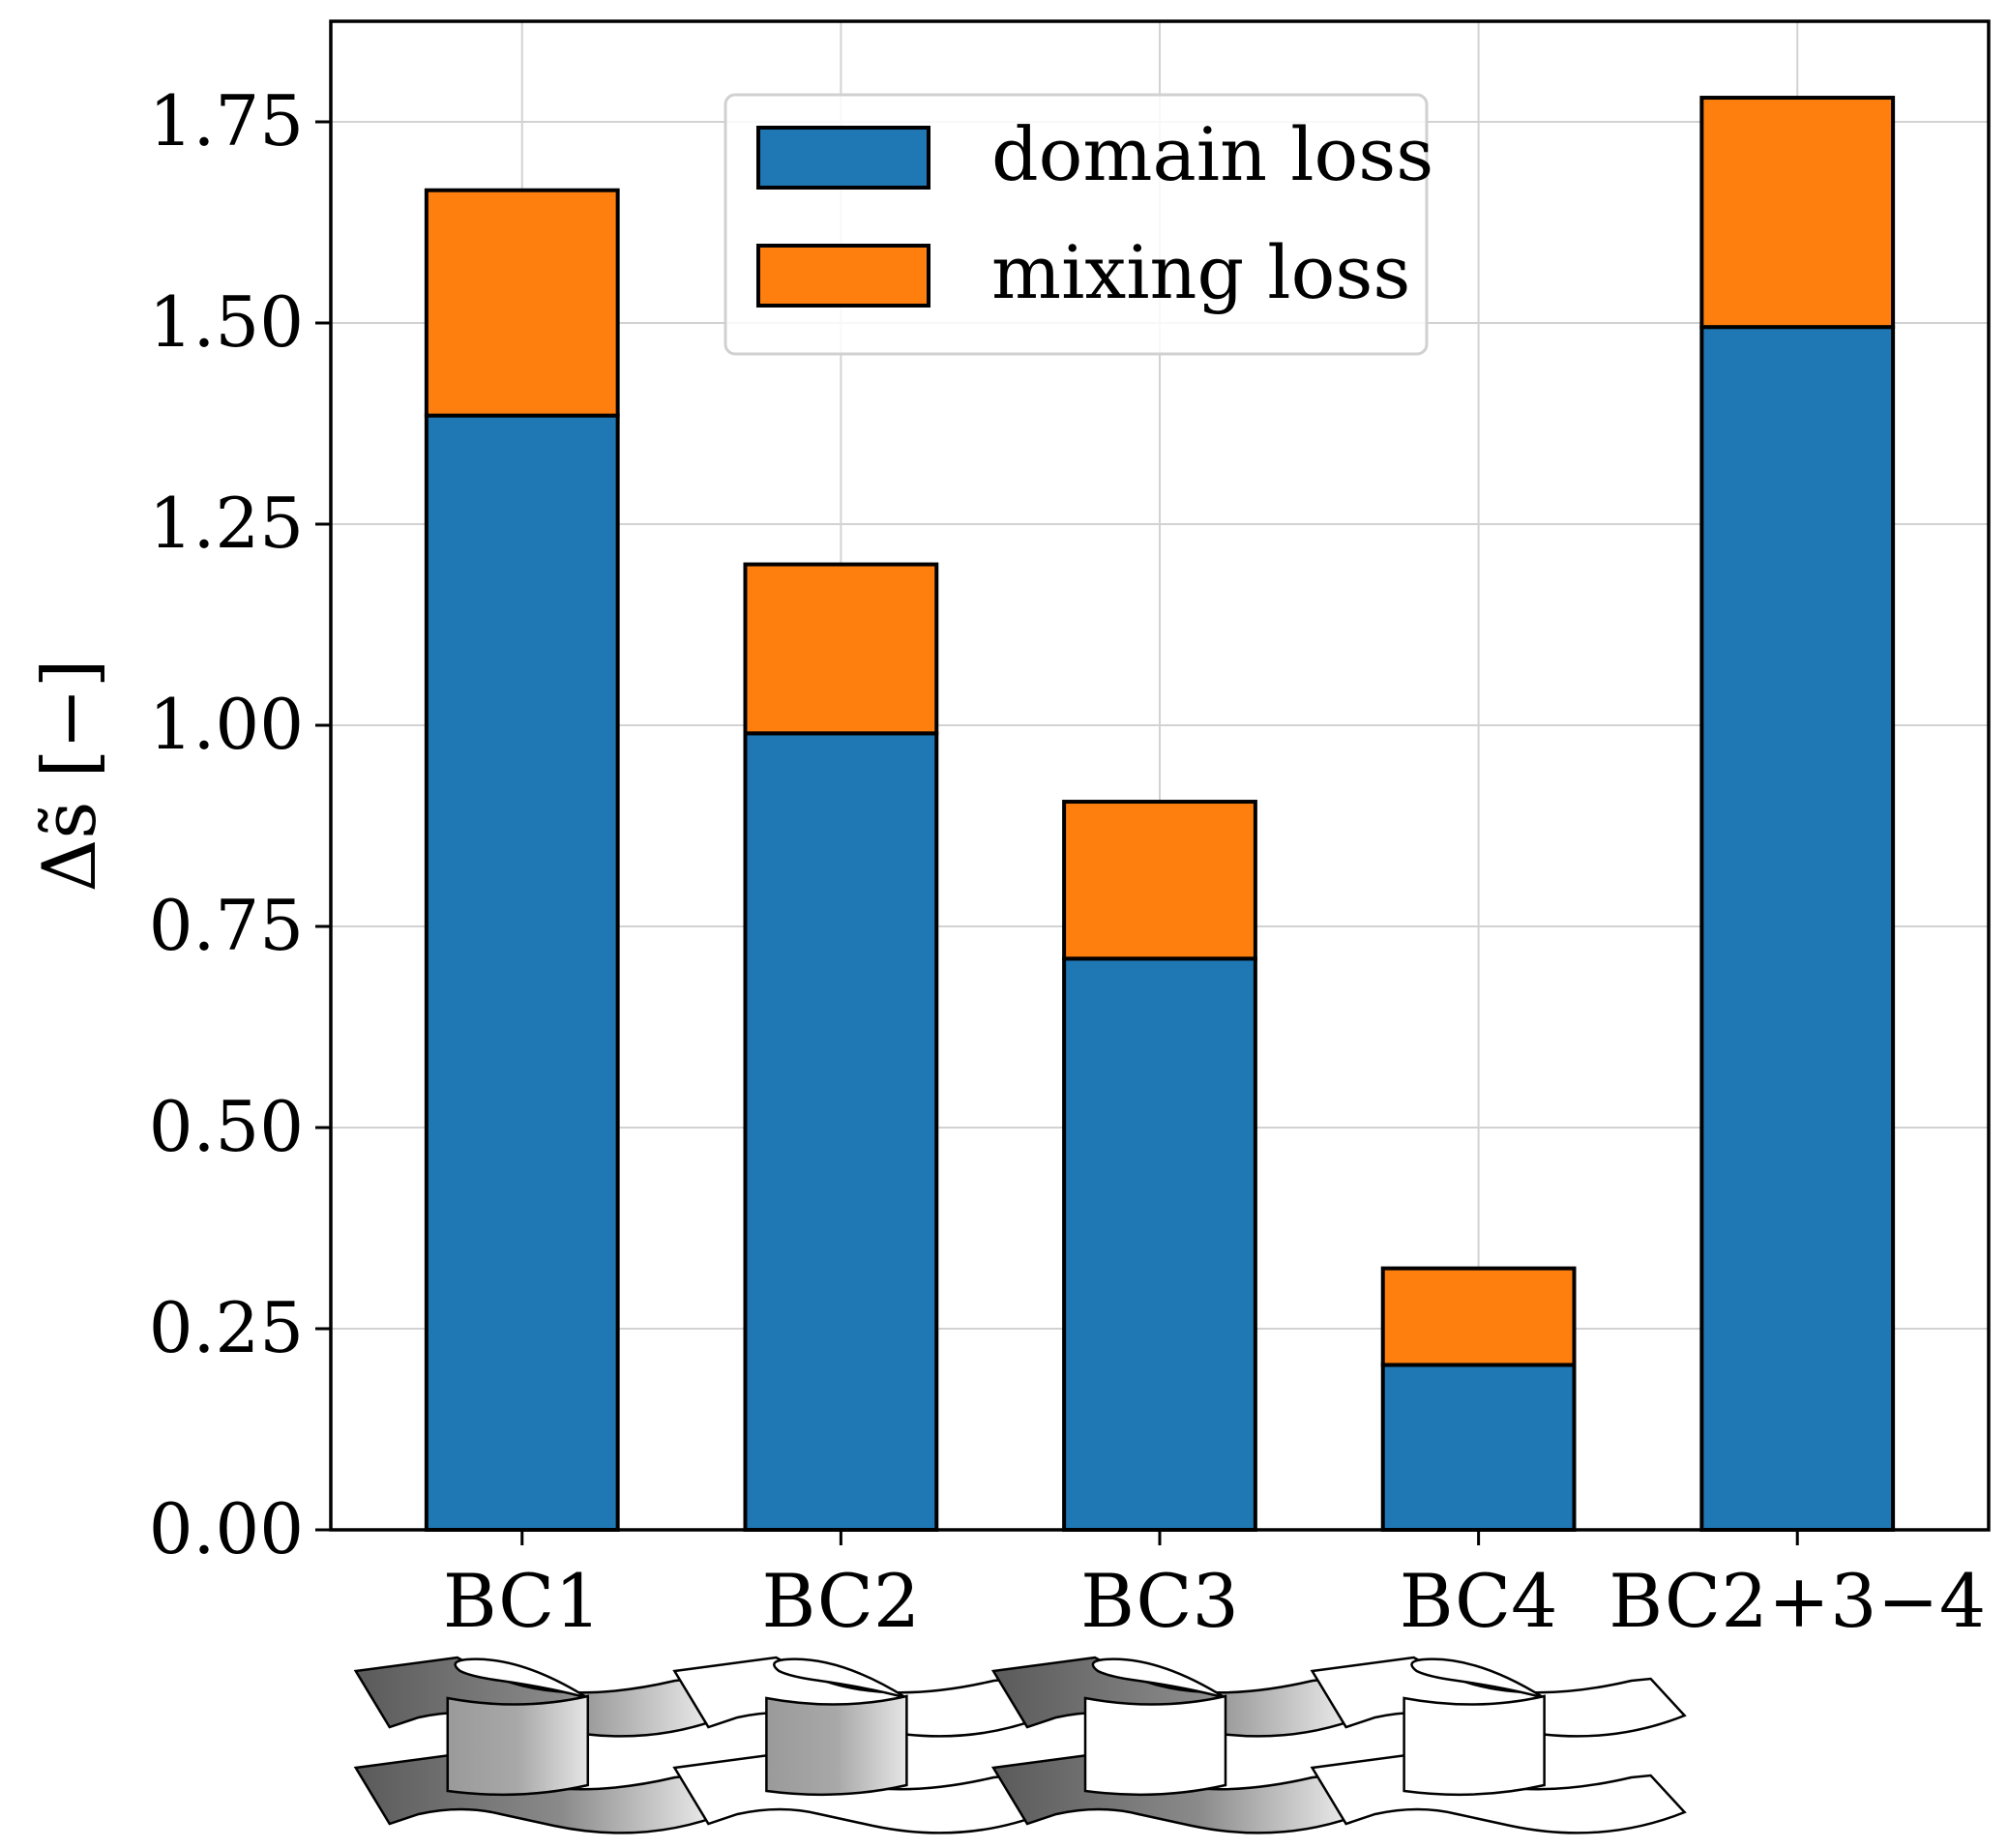 This screenshot has height=1848, width=2008. I want to click on y-tick-label: 0.75, so click(226, 926).